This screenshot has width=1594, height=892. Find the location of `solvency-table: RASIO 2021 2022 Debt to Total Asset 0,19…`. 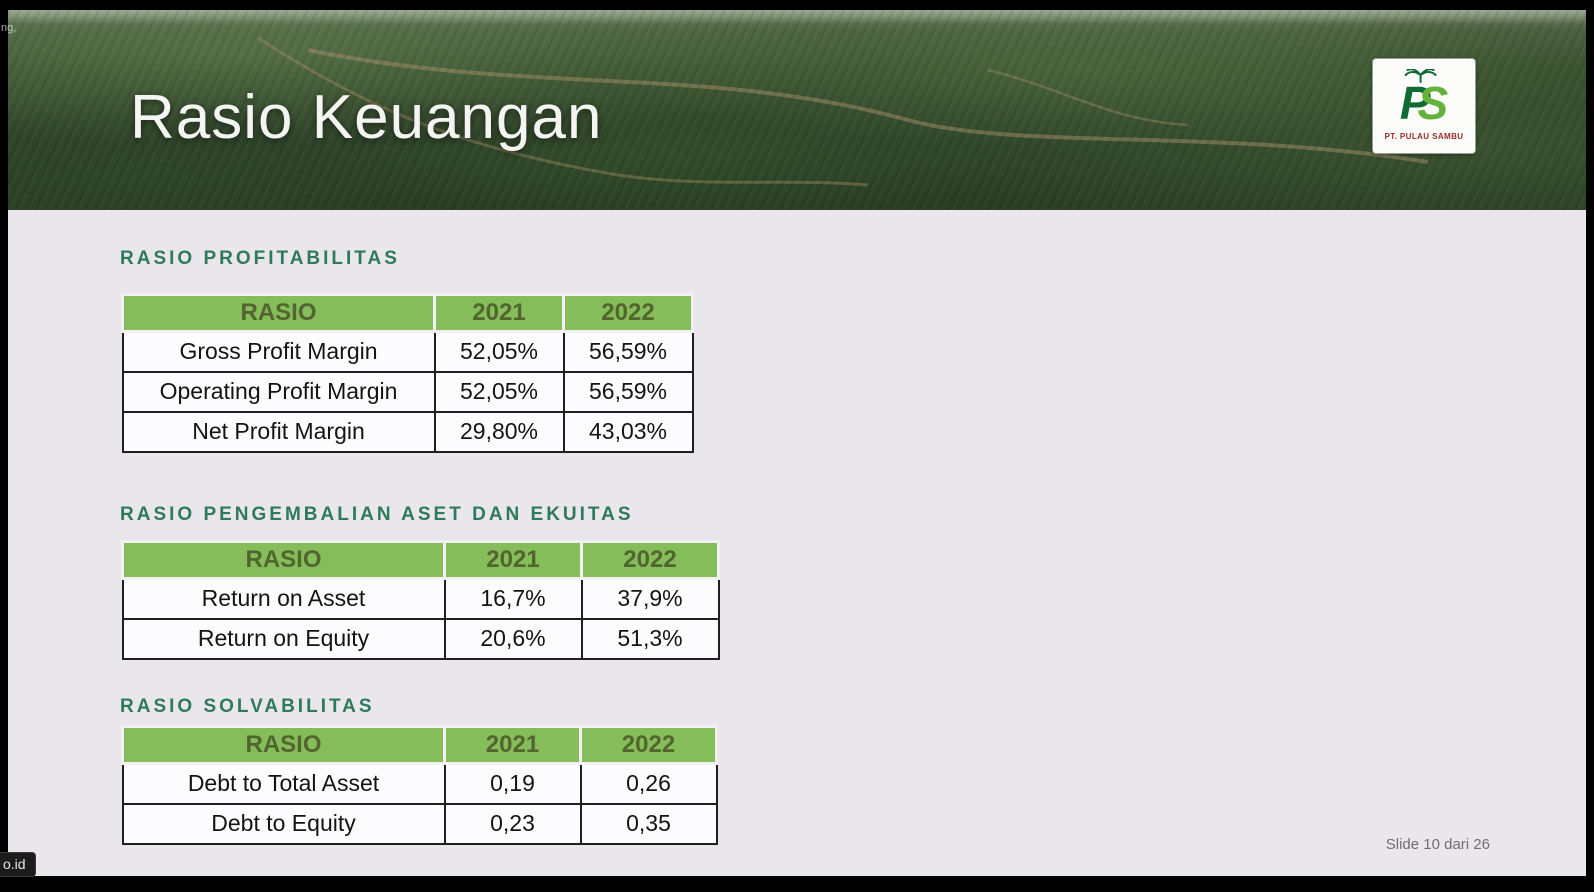

solvency-table: RASIO 2021 2022 Debt to Total Asset 0,19… is located at coordinates (419, 785).